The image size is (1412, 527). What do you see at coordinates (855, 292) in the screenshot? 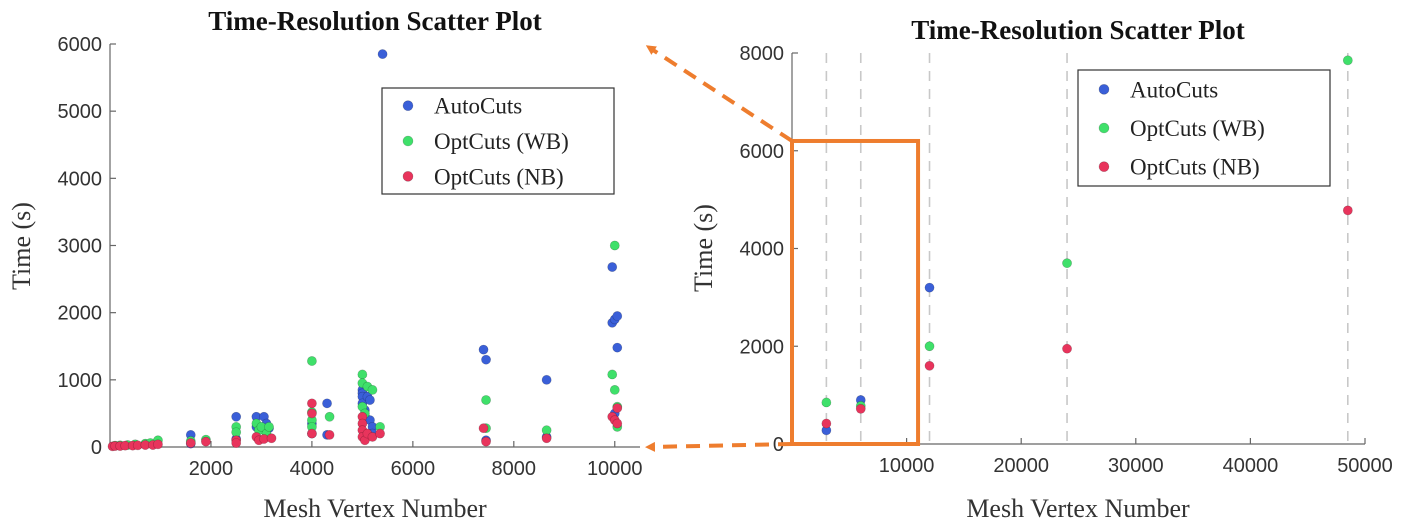
I see `zoom-highlight-box` at bounding box center [855, 292].